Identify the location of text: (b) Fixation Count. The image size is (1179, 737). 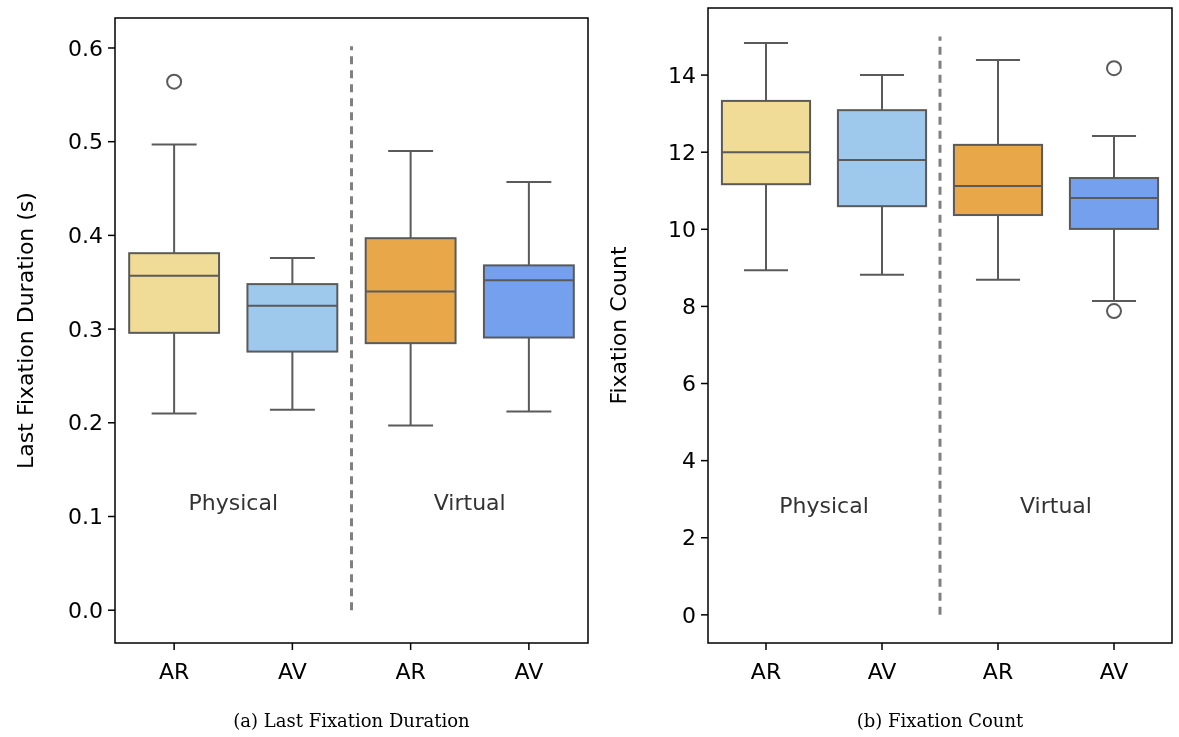
(940, 720).